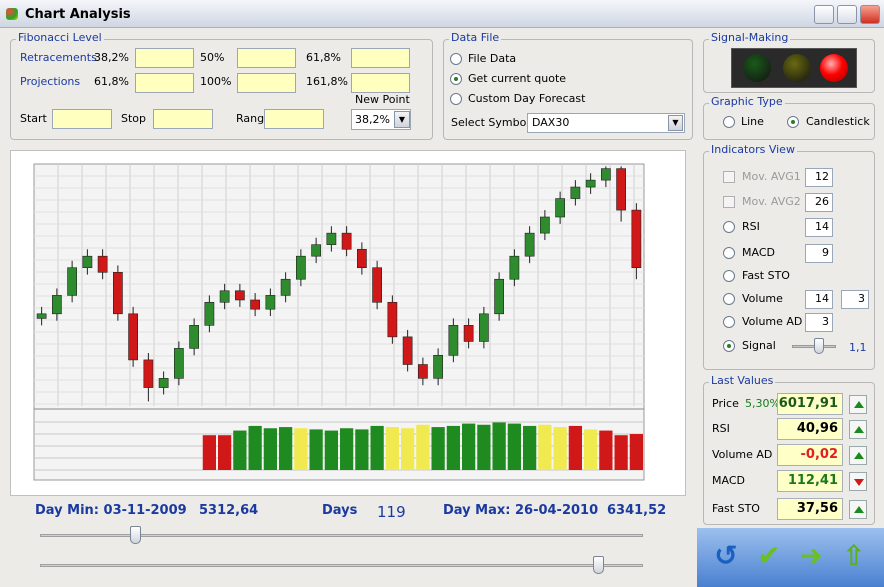 The image size is (884, 587). I want to click on row-label: Projections, so click(50, 81).